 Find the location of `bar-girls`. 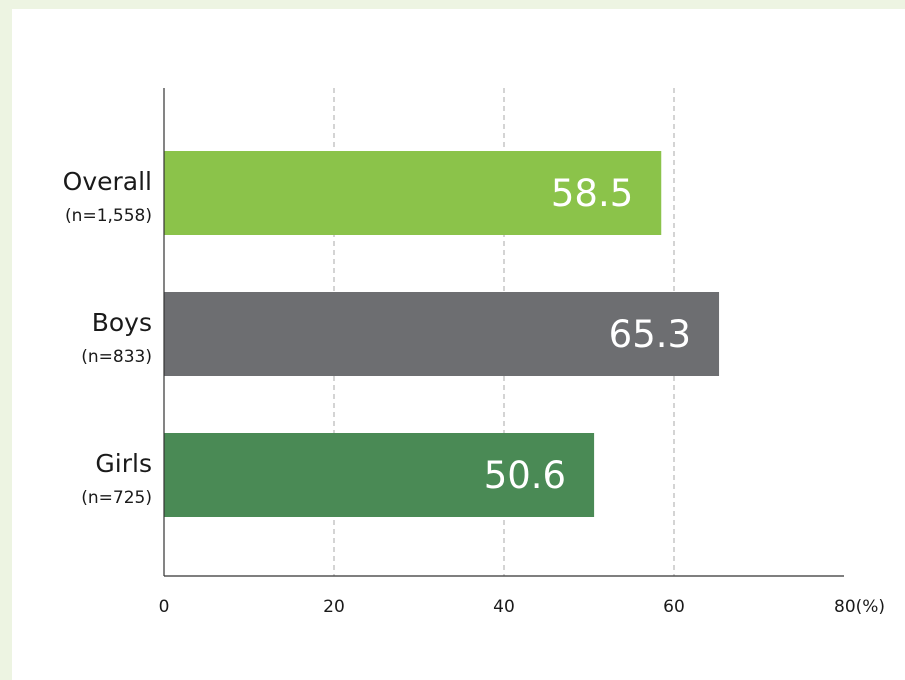

bar-girls is located at coordinates (379, 475).